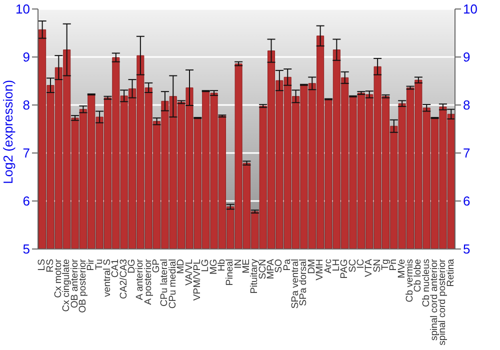 This screenshot has width=500, height=350. I want to click on x-tick-label: SO, so click(279, 266).